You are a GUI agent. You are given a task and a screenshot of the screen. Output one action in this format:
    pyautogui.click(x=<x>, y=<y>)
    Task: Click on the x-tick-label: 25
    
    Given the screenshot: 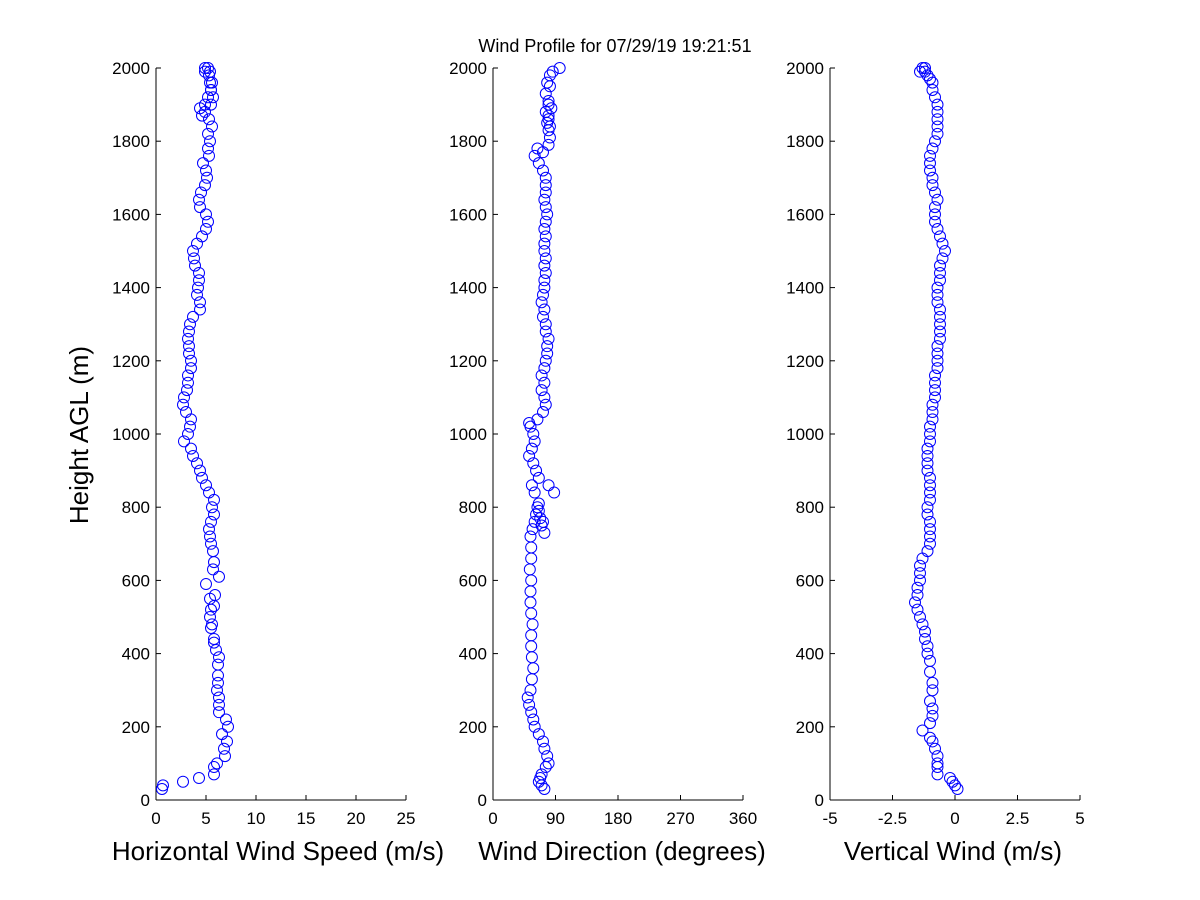 What is the action you would take?
    pyautogui.click(x=406, y=818)
    